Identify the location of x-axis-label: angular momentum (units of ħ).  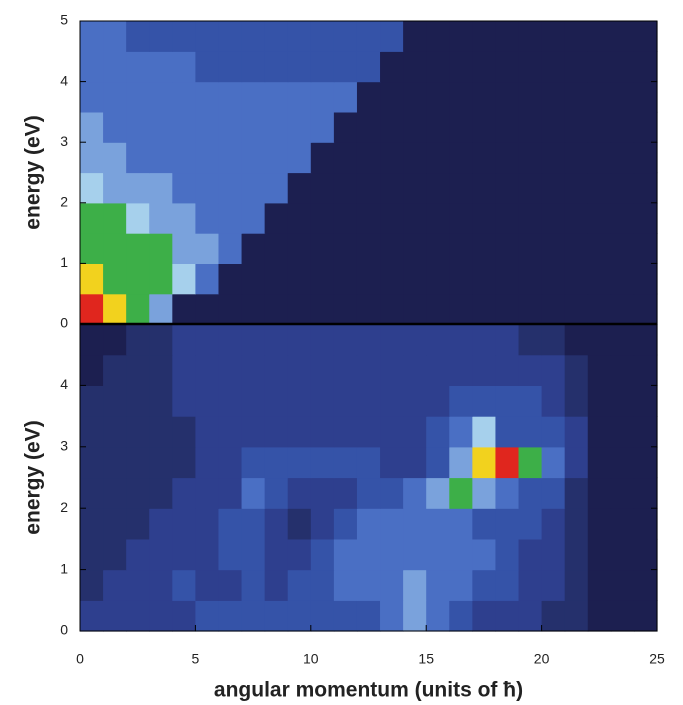
(368, 690).